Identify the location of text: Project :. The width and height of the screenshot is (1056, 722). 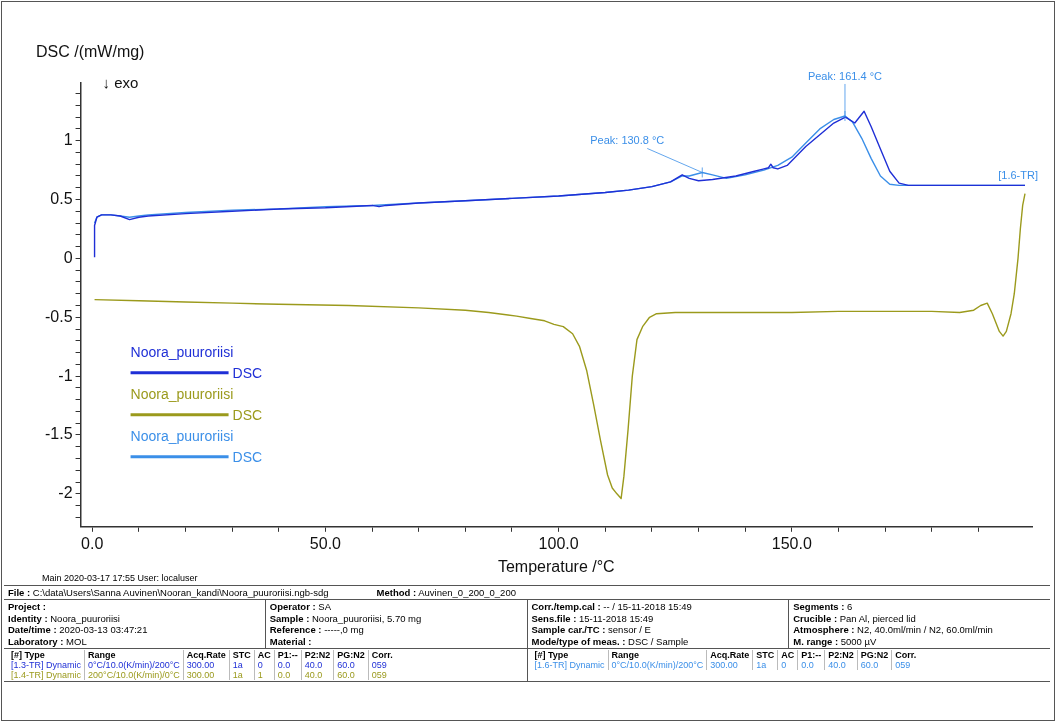
(27, 606).